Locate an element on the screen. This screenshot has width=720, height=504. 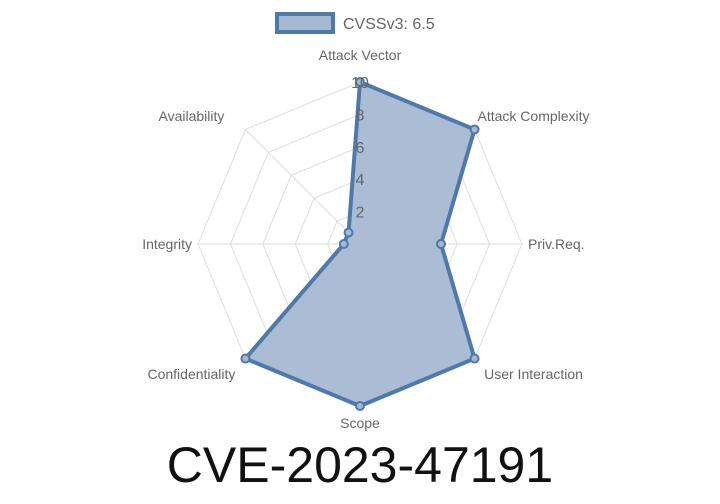
axis-label: Scope is located at coordinates (360, 423).